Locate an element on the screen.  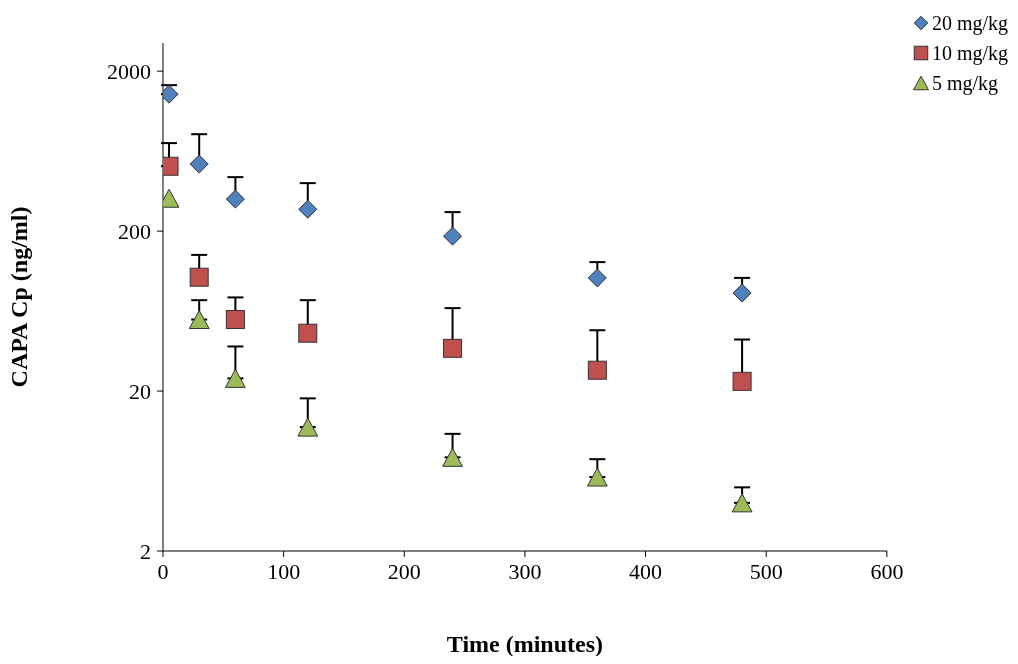
y-axis-title: CAPA Cp (ng/ml) is located at coordinates (18, 297).